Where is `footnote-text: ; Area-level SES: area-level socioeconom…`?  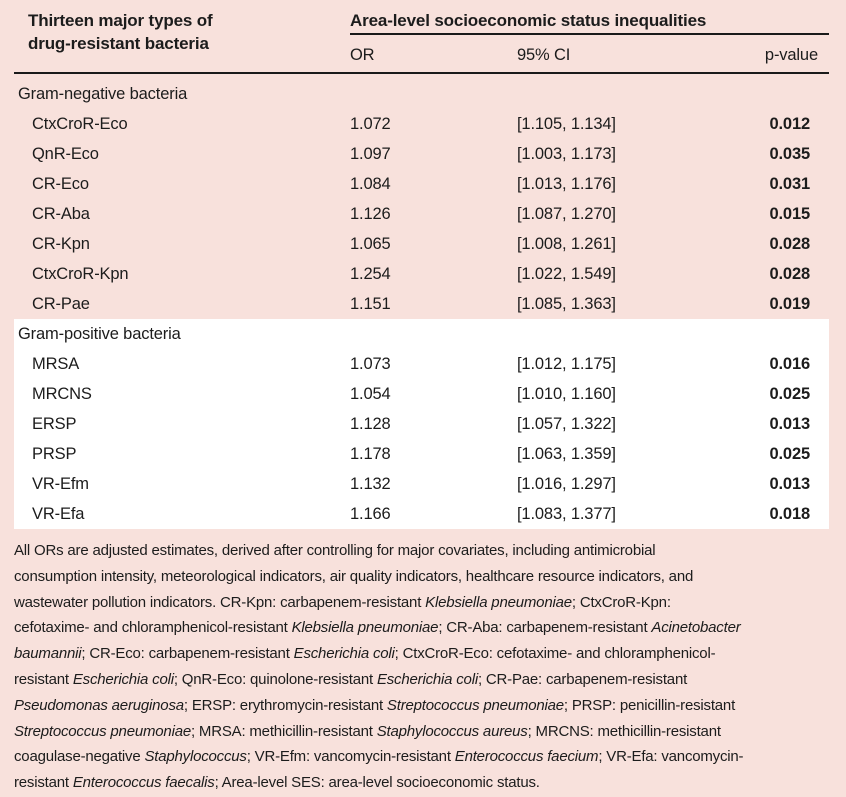
footnote-text: ; Area-level SES: area-level socioeconom… is located at coordinates (377, 783).